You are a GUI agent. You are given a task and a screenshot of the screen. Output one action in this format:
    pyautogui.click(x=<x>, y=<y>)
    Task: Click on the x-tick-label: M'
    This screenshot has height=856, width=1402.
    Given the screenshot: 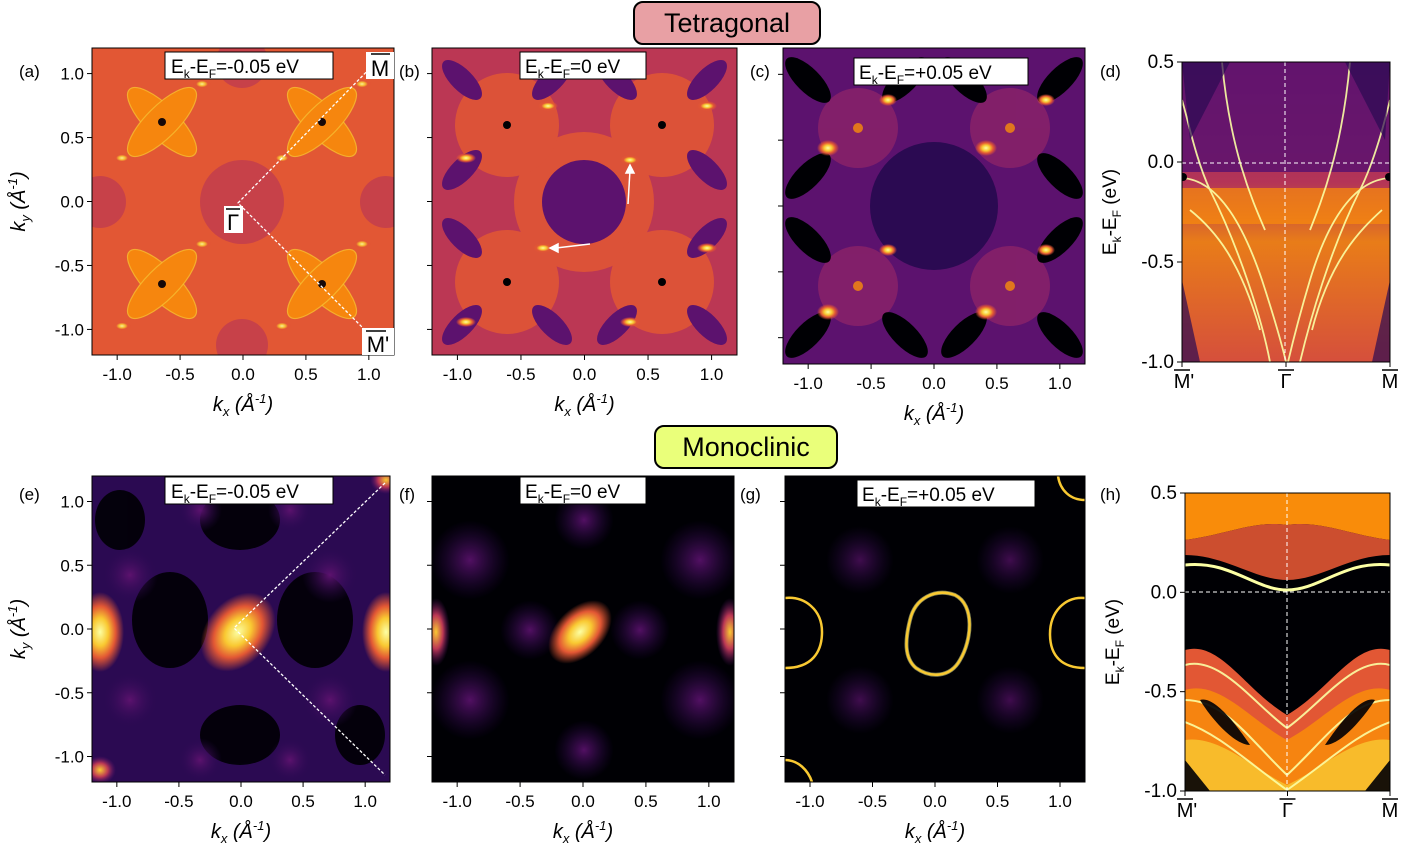 What is the action you would take?
    pyautogui.click(x=1184, y=382)
    